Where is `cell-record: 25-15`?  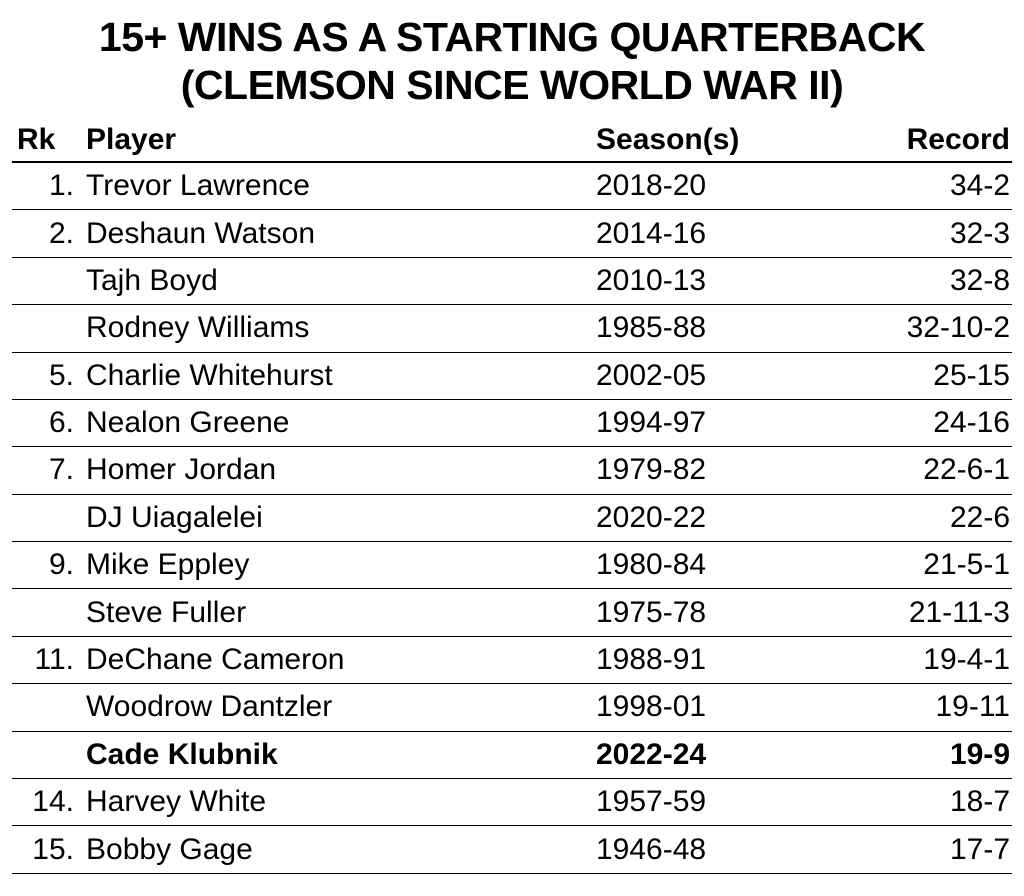 cell-record: 25-15 is located at coordinates (971, 375).